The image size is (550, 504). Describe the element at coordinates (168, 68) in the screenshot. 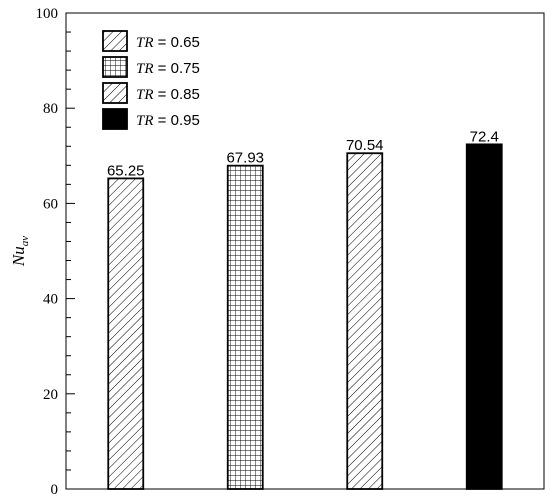

I see `legend-entry-label: TR = 0.75` at that location.